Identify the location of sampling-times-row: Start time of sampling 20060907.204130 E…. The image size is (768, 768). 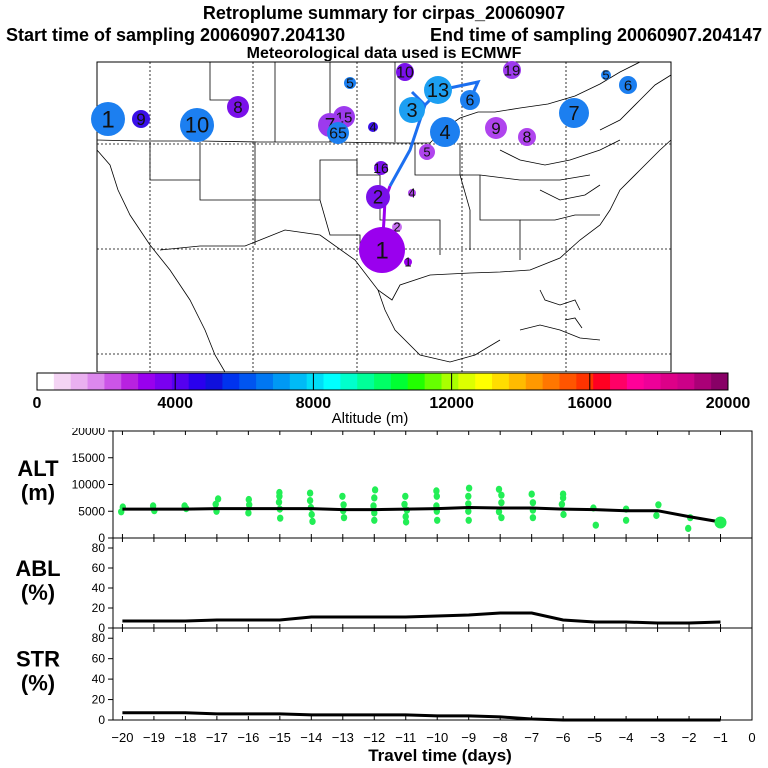
(384, 36).